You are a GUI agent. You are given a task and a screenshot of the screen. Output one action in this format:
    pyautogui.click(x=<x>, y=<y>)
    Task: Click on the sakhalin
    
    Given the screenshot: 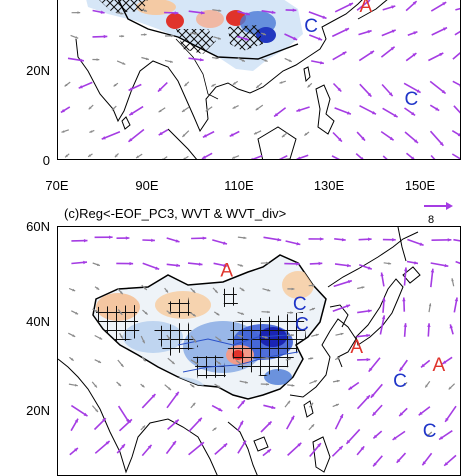 What is the action you would take?
    pyautogui.click(x=402, y=244)
    